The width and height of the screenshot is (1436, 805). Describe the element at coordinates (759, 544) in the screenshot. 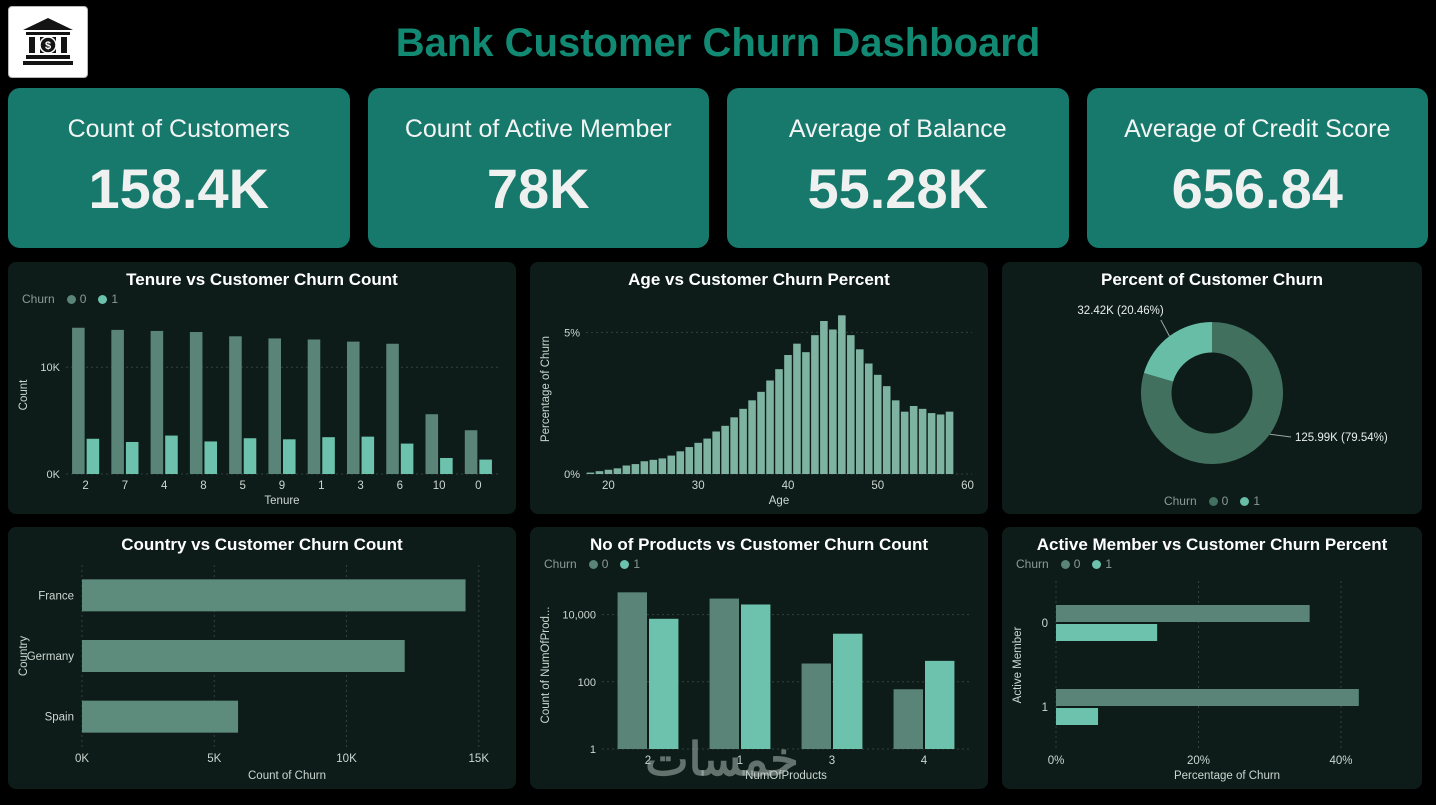

I see `chart-title: No of Products vs Customer Churn Count` at that location.